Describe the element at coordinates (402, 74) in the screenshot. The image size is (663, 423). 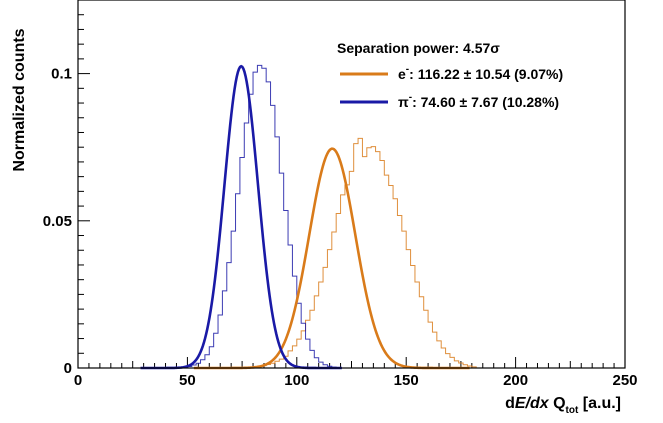
I see `legend-electron-symbol: e` at that location.